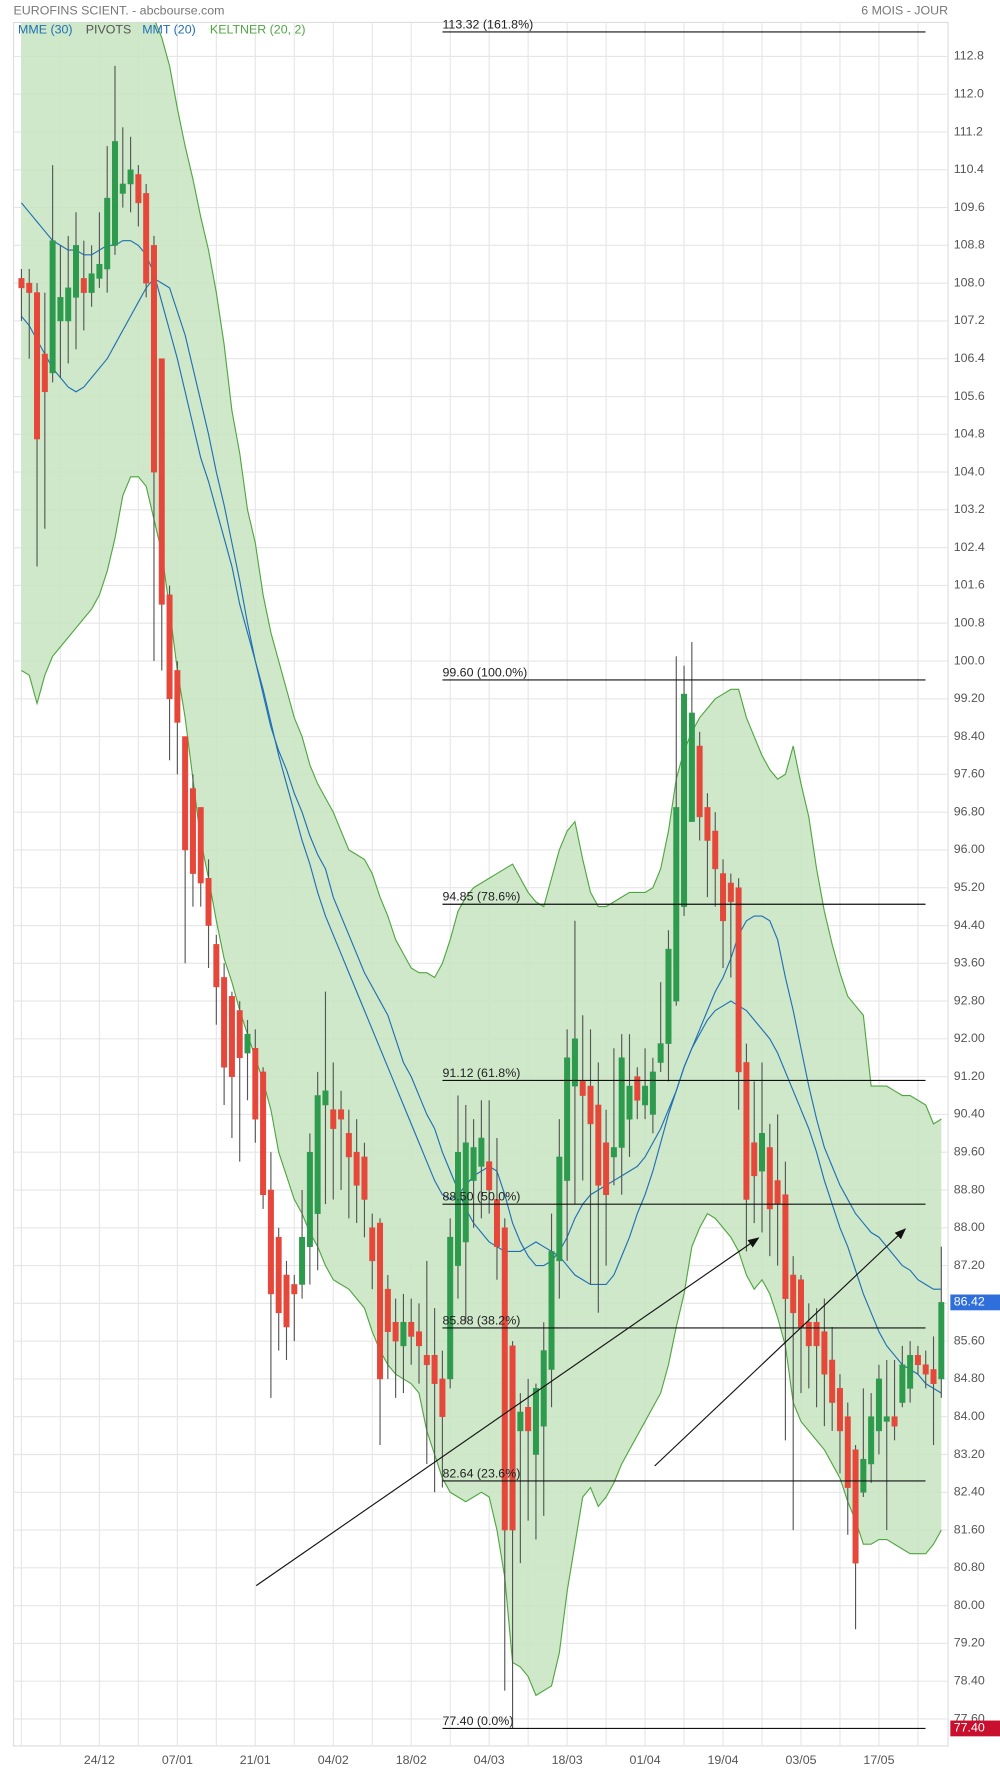  What do you see at coordinates (969, 1000) in the screenshot?
I see `y-tick-label: 92.80` at bounding box center [969, 1000].